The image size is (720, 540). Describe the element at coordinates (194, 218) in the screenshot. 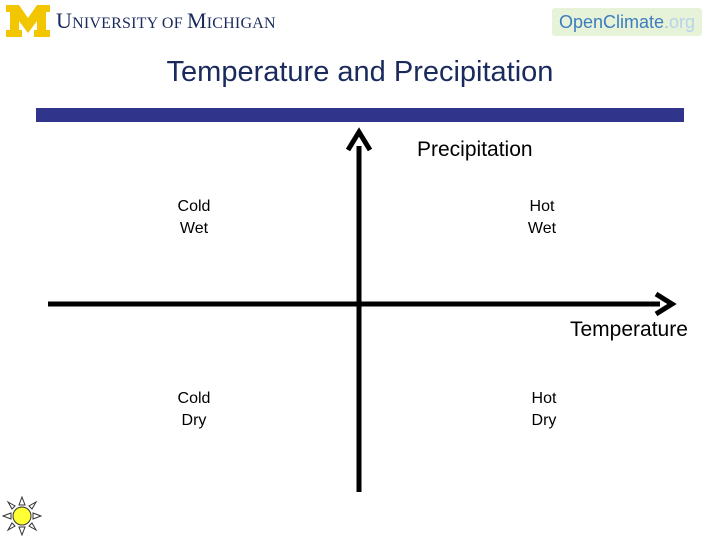

I see `quadrant-cold-wet: Cold Wet` at that location.